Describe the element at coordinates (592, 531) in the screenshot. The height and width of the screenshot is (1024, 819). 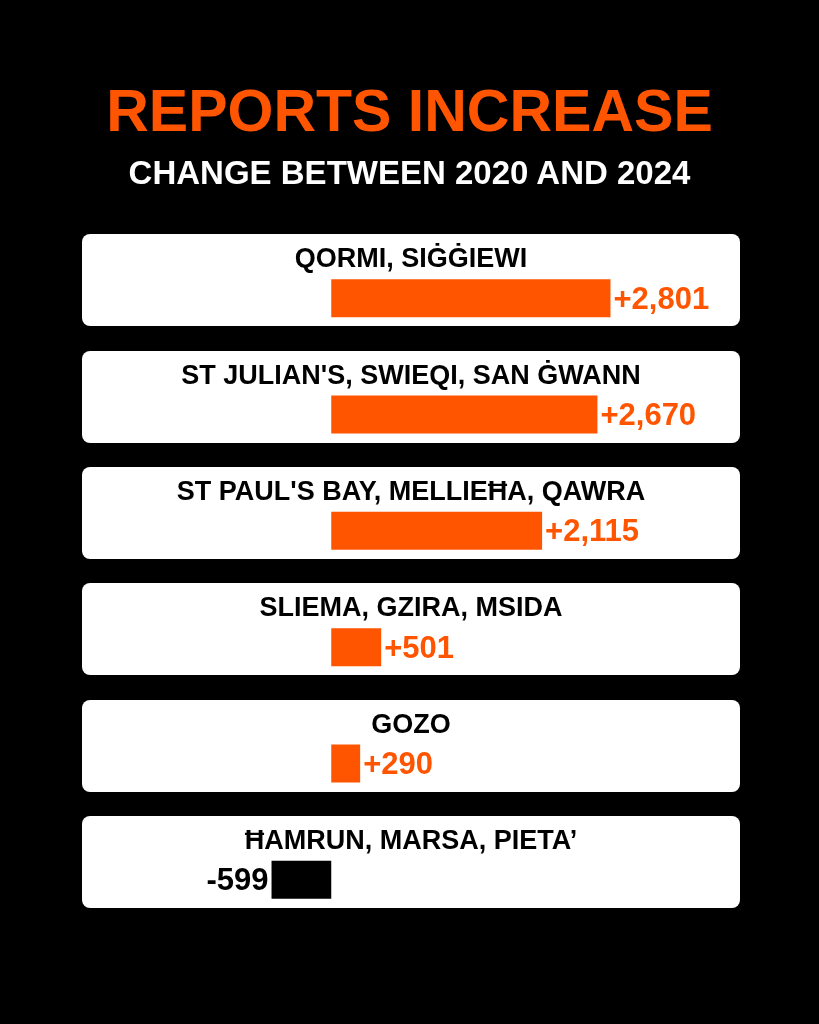
I see `data-label: +2,115` at that location.